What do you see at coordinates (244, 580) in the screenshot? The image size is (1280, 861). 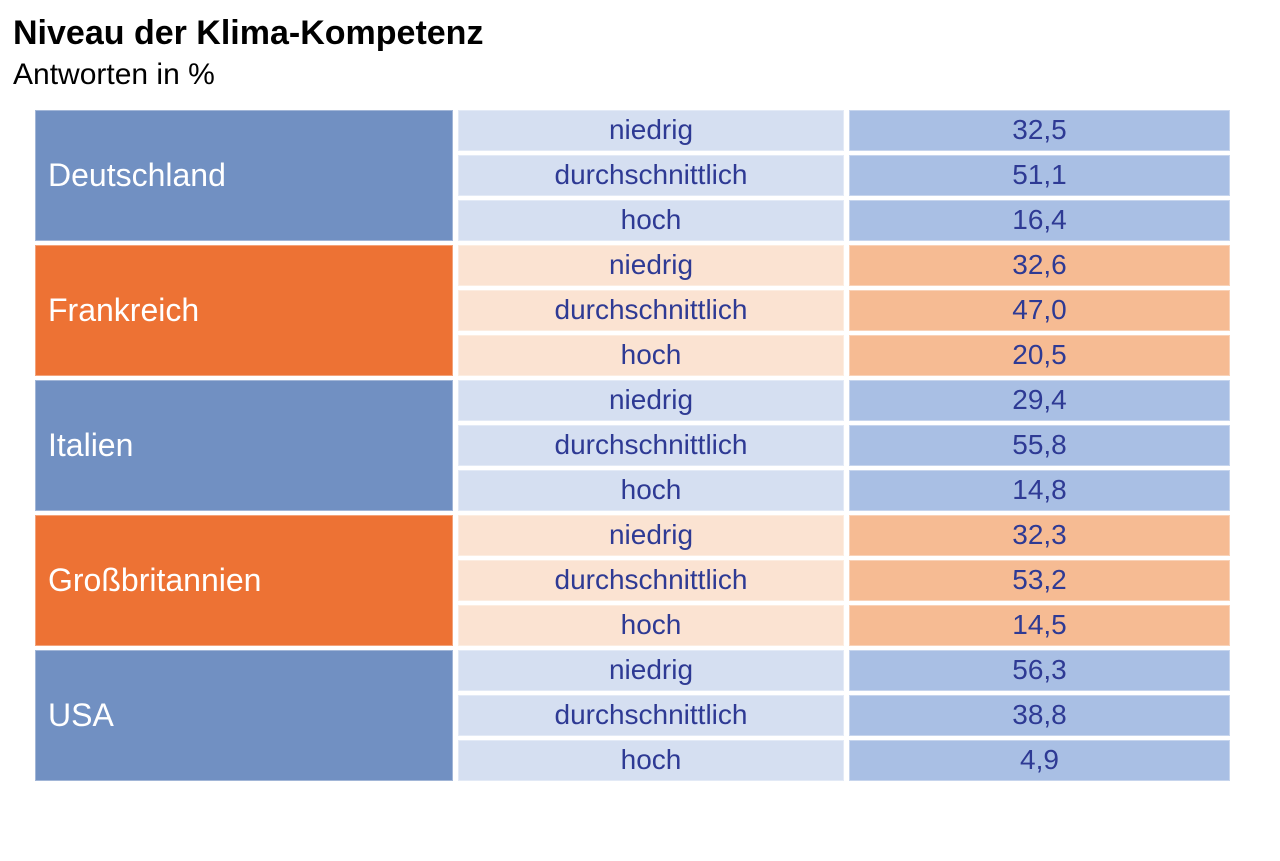 I see `country-cell-grossbritannien: Großbritannien` at bounding box center [244, 580].